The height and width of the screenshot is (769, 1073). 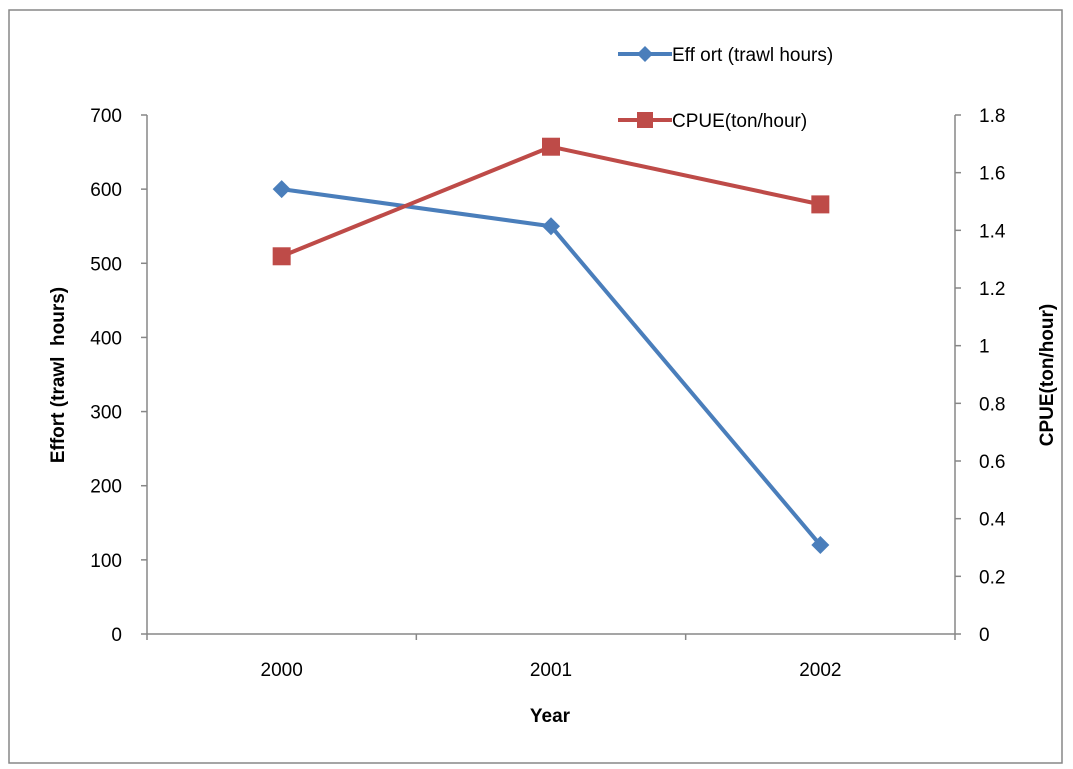 What do you see at coordinates (752, 55) in the screenshot?
I see `legend-label-effort: Eff ort (trawl hours)` at bounding box center [752, 55].